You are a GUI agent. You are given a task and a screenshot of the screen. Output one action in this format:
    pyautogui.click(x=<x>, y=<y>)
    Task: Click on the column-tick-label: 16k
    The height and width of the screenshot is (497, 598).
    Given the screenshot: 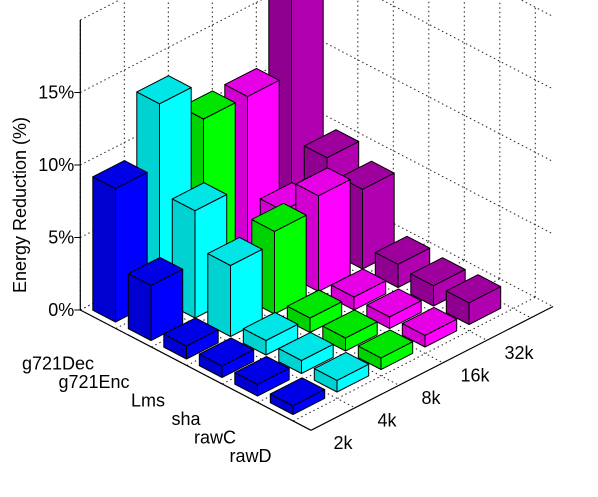 What is the action you would take?
    pyautogui.click(x=475, y=376)
    